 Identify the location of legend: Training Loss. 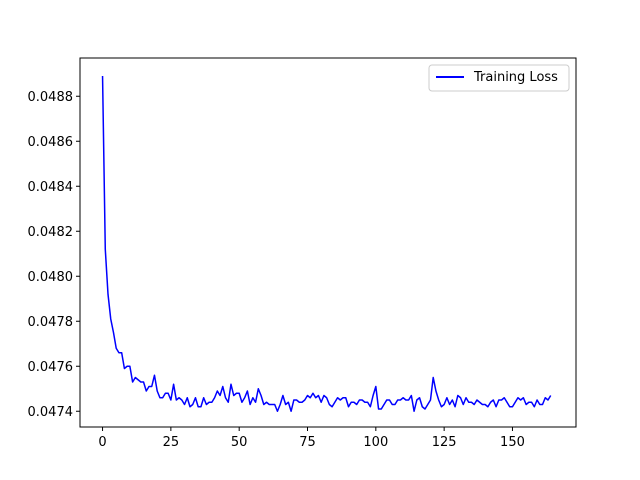
(499, 78).